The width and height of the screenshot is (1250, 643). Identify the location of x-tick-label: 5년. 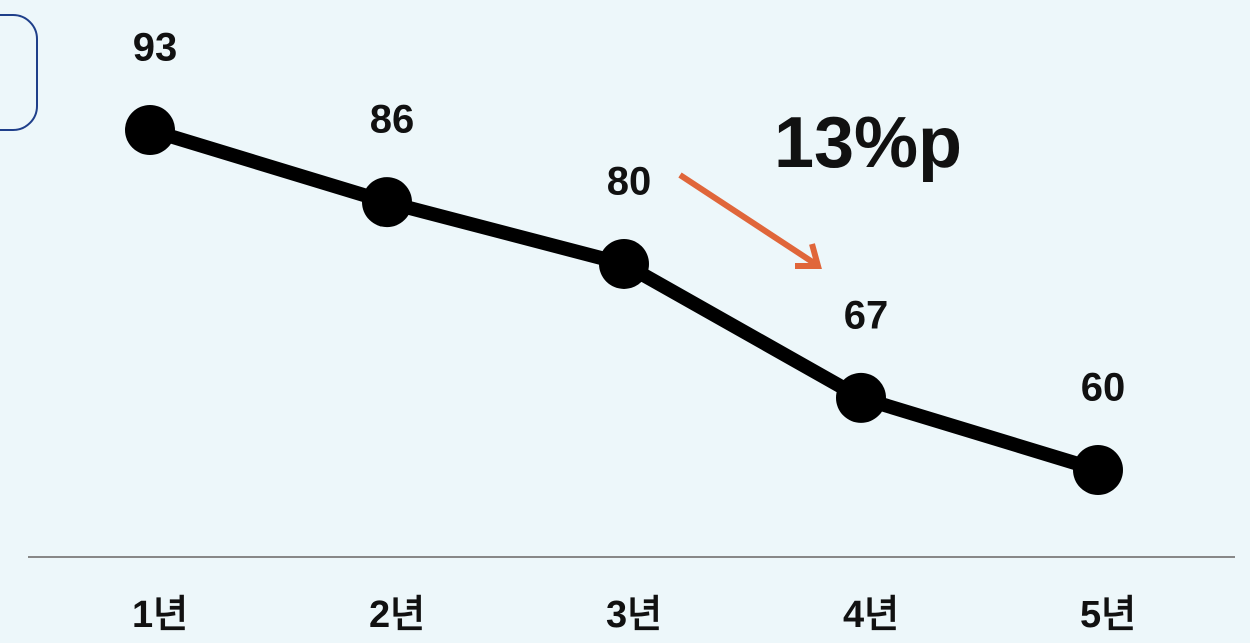
(1108, 615).